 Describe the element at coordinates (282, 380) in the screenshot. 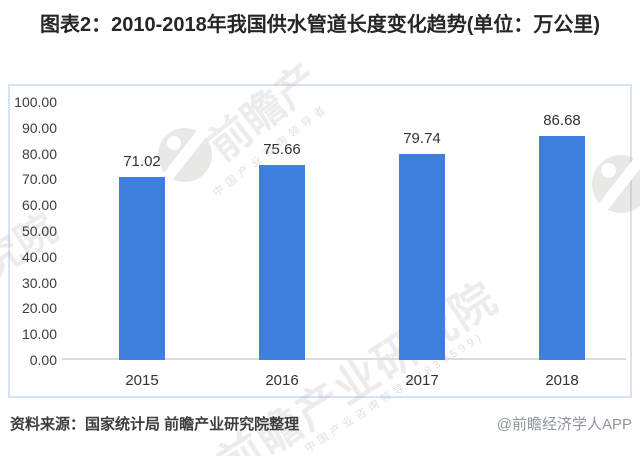

I see `x-axis-category-label: 2016` at that location.